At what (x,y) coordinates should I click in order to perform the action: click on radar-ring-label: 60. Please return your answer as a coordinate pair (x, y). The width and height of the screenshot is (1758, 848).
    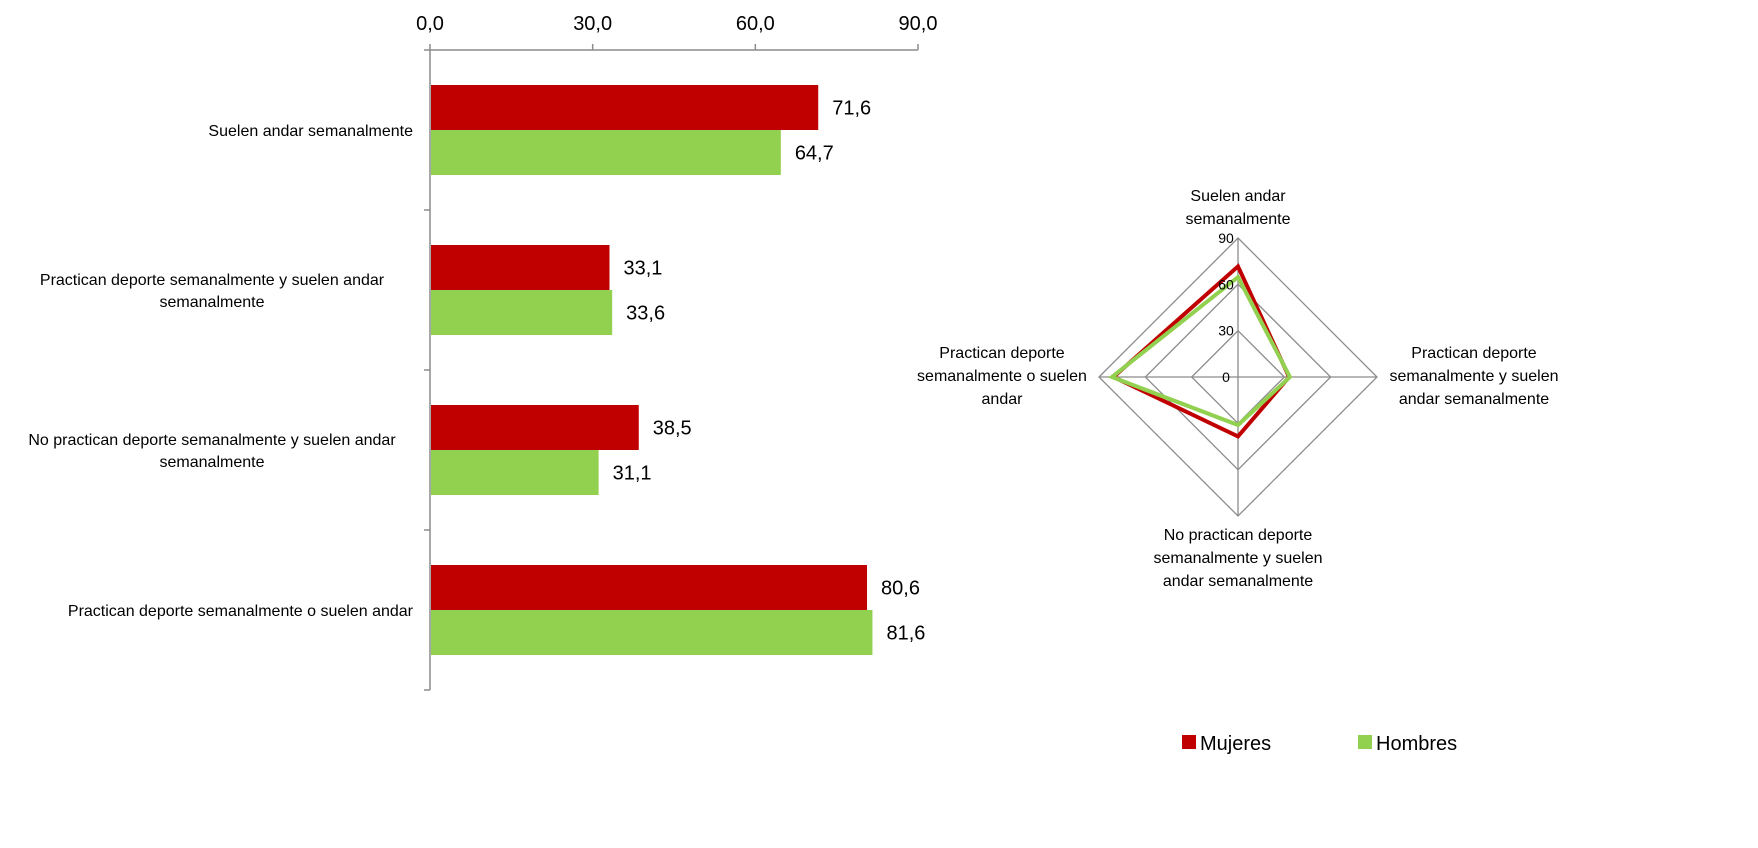
    Looking at the image, I should click on (1226, 284).